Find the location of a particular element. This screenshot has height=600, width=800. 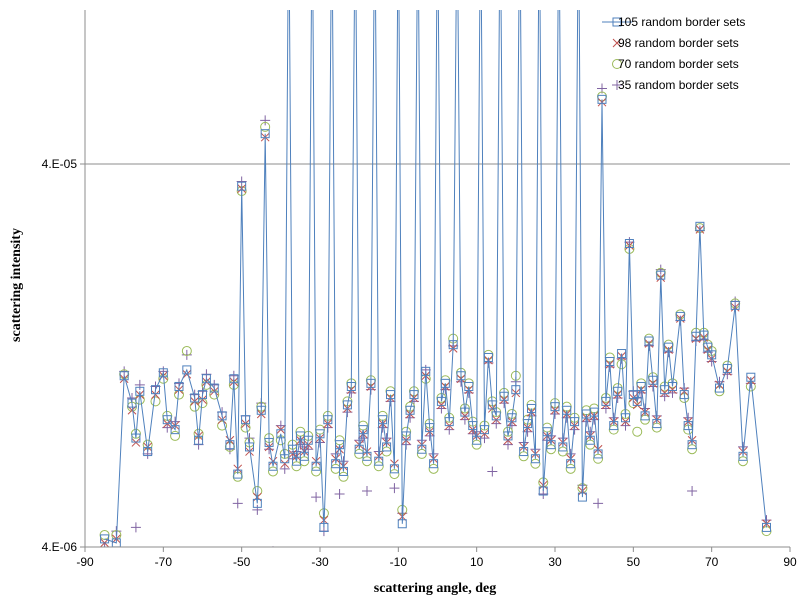

x-tick-label: 50 is located at coordinates (634, 562).